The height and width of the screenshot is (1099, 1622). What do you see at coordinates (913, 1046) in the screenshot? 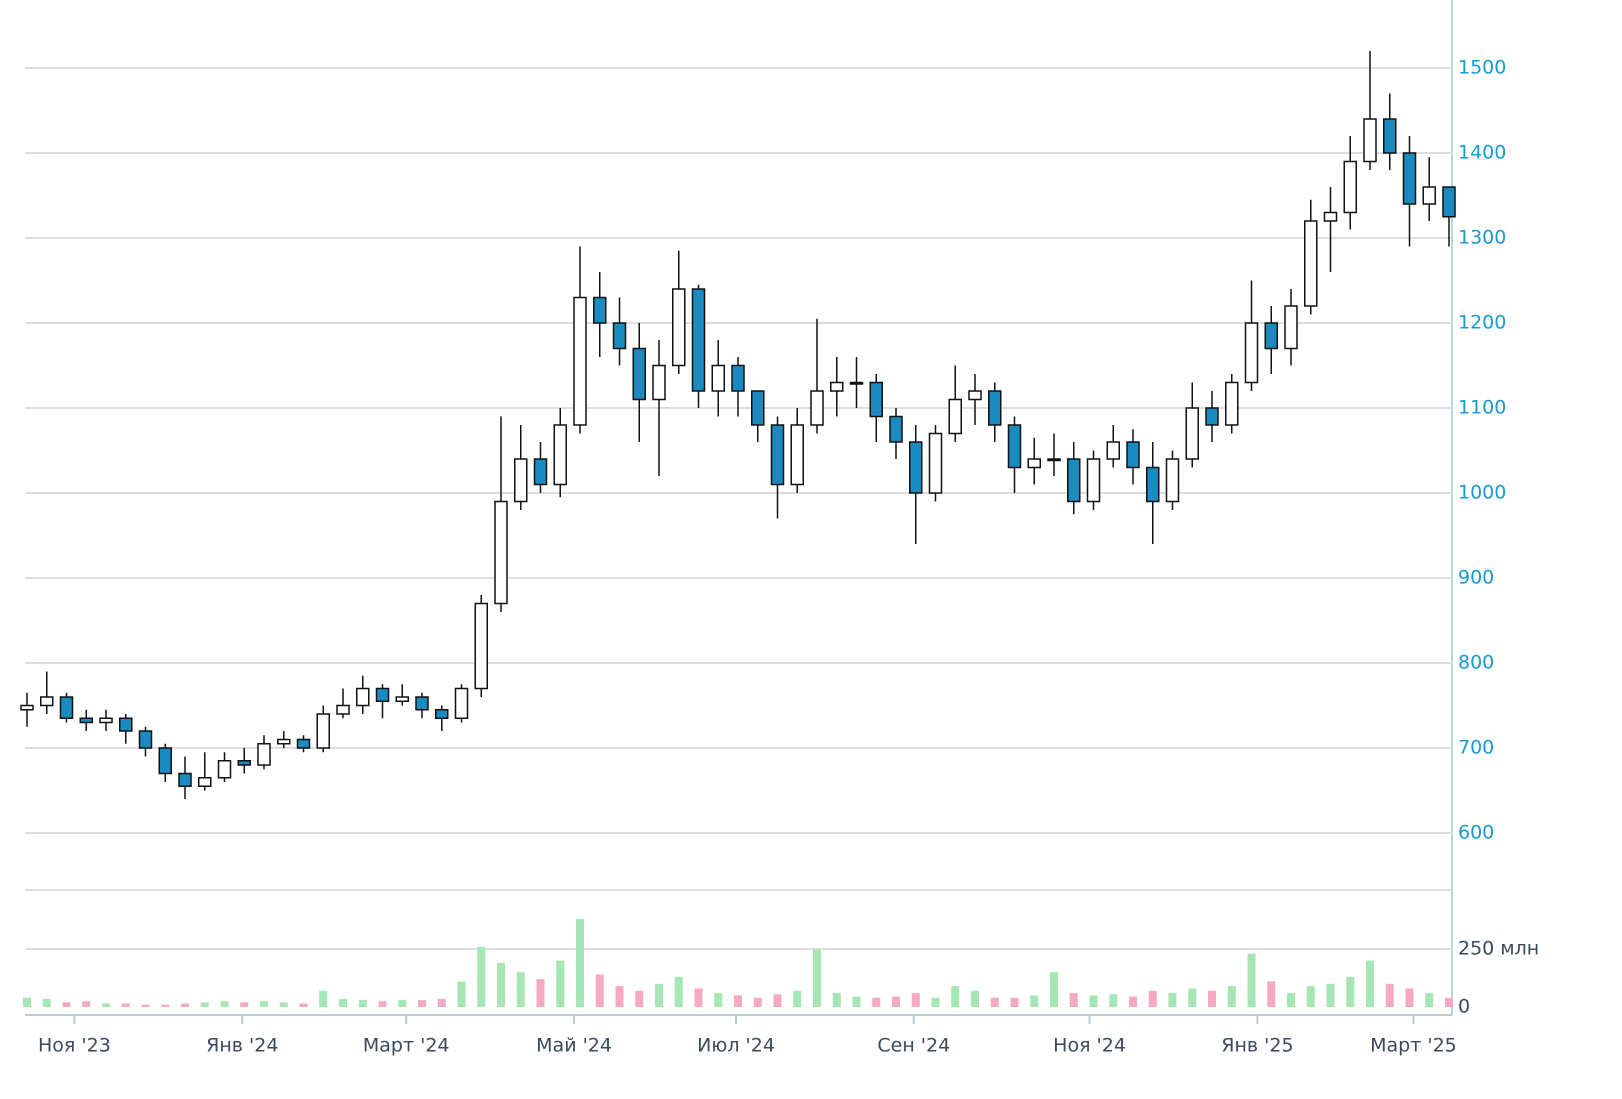
I see `x-tick-label: Сен '24` at bounding box center [913, 1046].